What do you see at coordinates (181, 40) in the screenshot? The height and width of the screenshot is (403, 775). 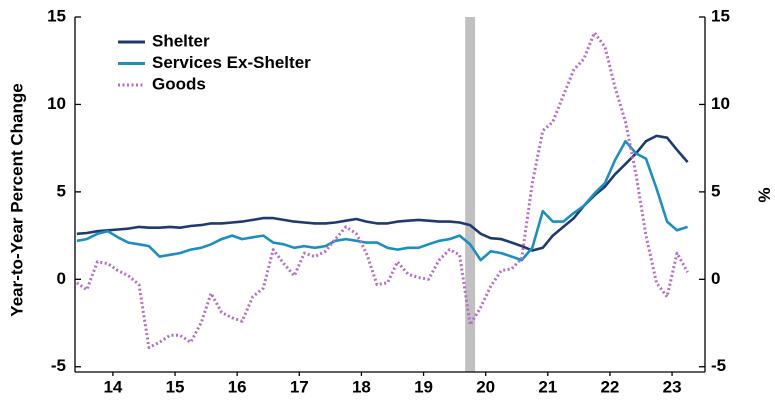 I see `legend-label: Shelter` at bounding box center [181, 40].